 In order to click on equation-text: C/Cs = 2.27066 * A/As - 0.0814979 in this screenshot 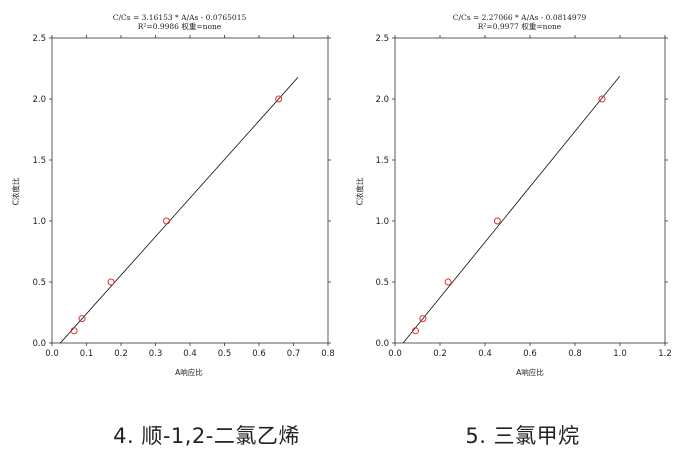, I will do `click(519, 17)`.